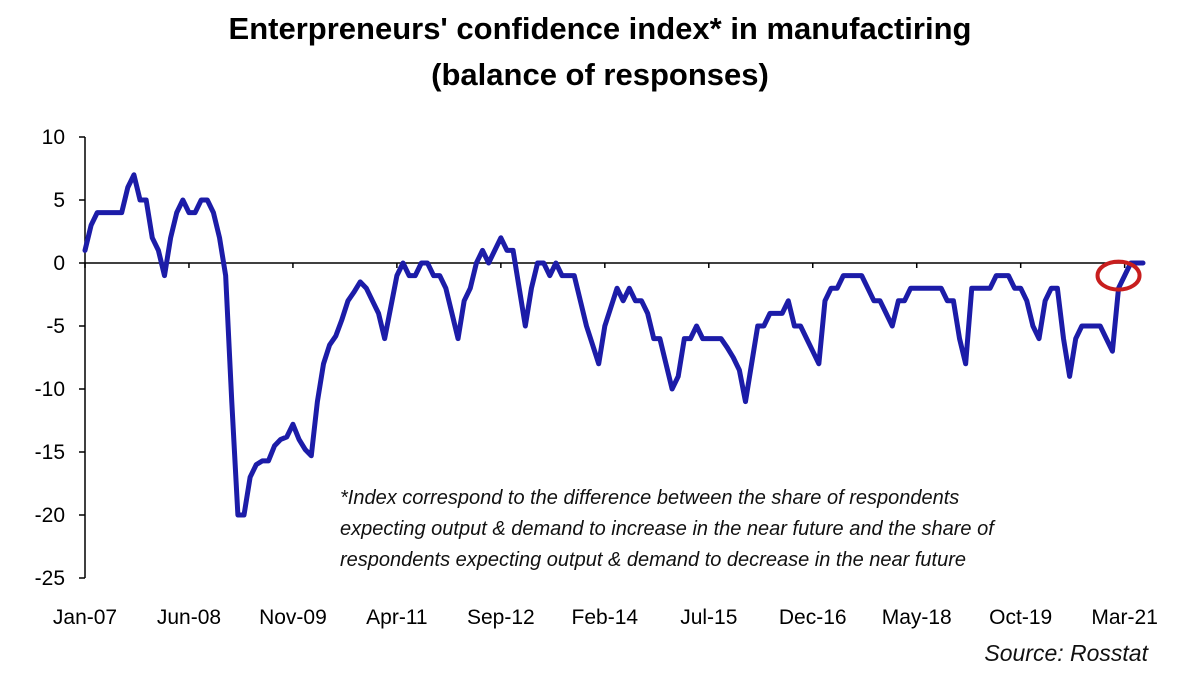 This screenshot has height=687, width=1200. I want to click on x-tick-label: Feb-14, so click(605, 617).